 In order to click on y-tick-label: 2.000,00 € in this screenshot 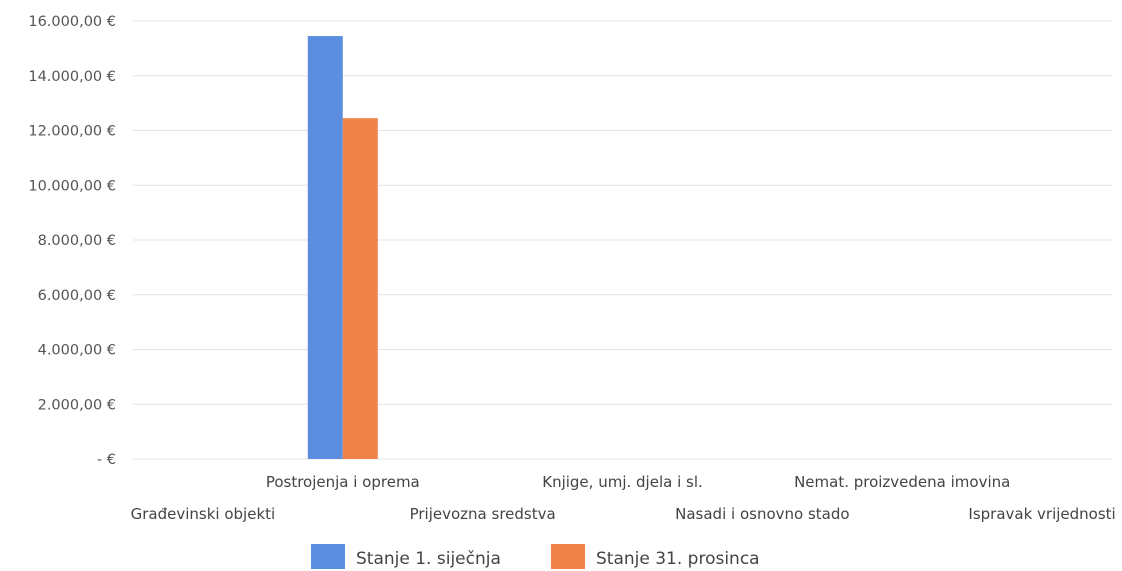, I will do `click(77, 405)`.